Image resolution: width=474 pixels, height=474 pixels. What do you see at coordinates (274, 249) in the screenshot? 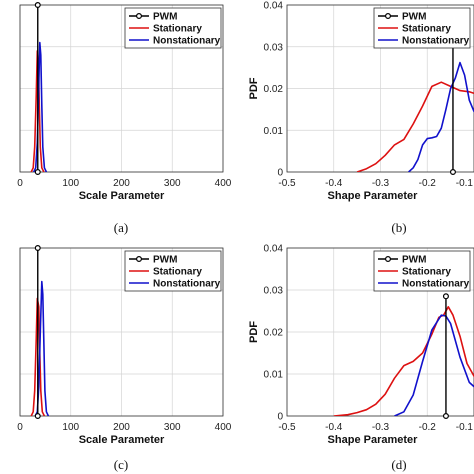
I see `p4-ytick-label-4: 0.04` at bounding box center [274, 249].